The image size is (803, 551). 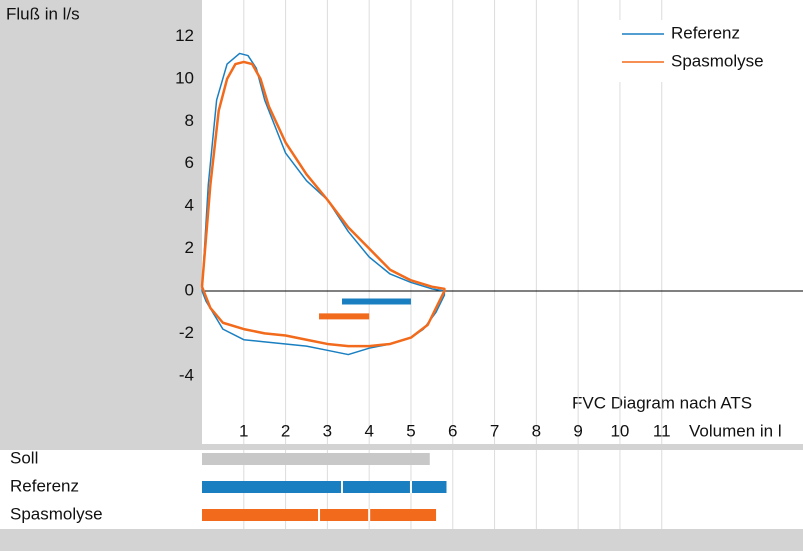 I want to click on bar-label: Spasmolyse, so click(x=56, y=513).